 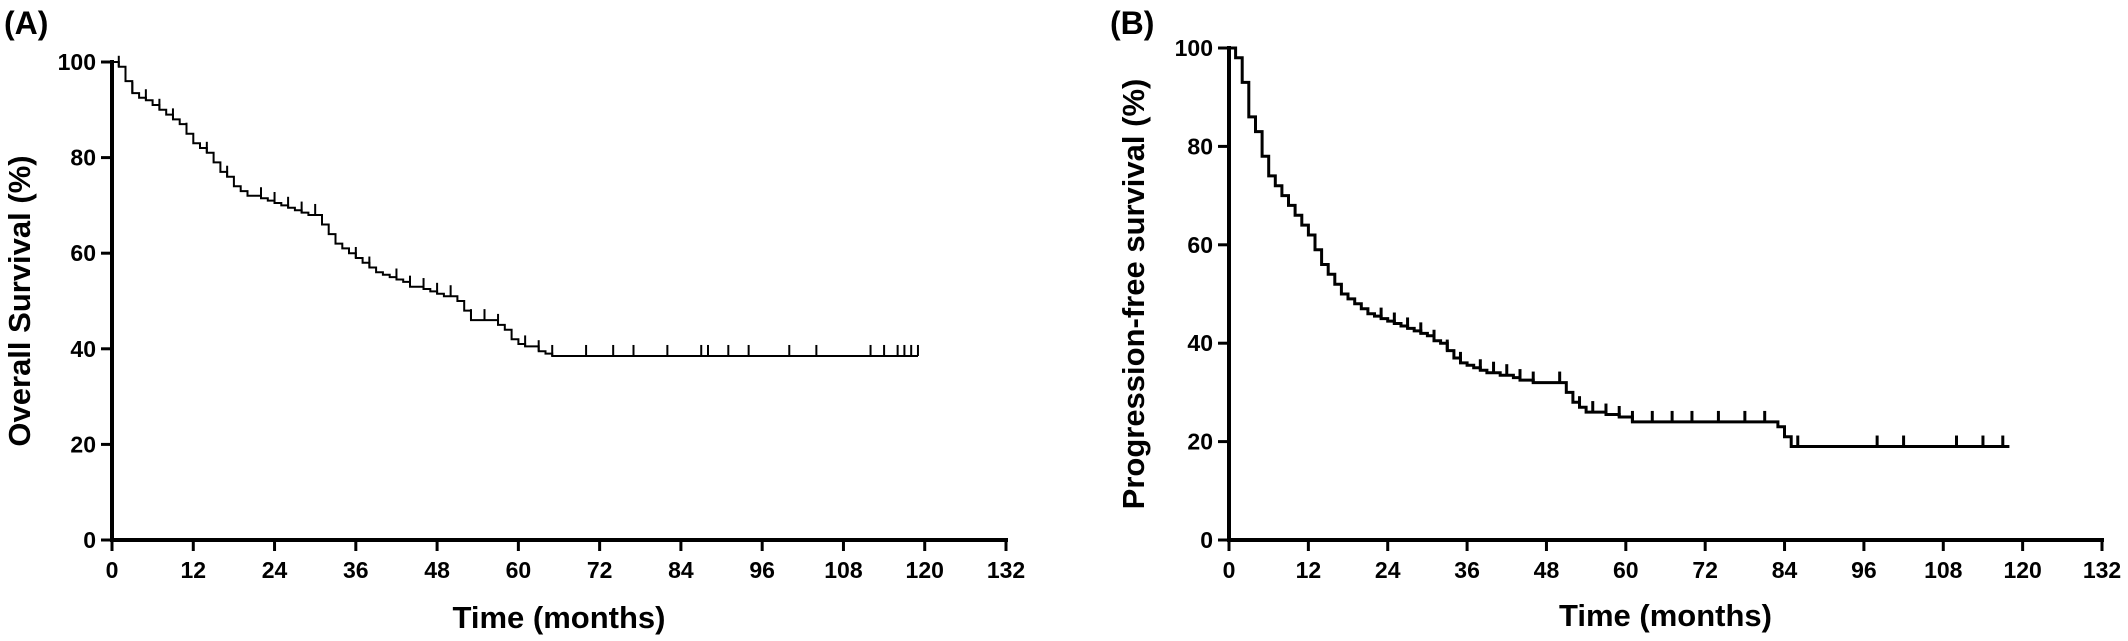 I want to click on y-axis-title: Overall Survival (%), so click(x=19, y=300).